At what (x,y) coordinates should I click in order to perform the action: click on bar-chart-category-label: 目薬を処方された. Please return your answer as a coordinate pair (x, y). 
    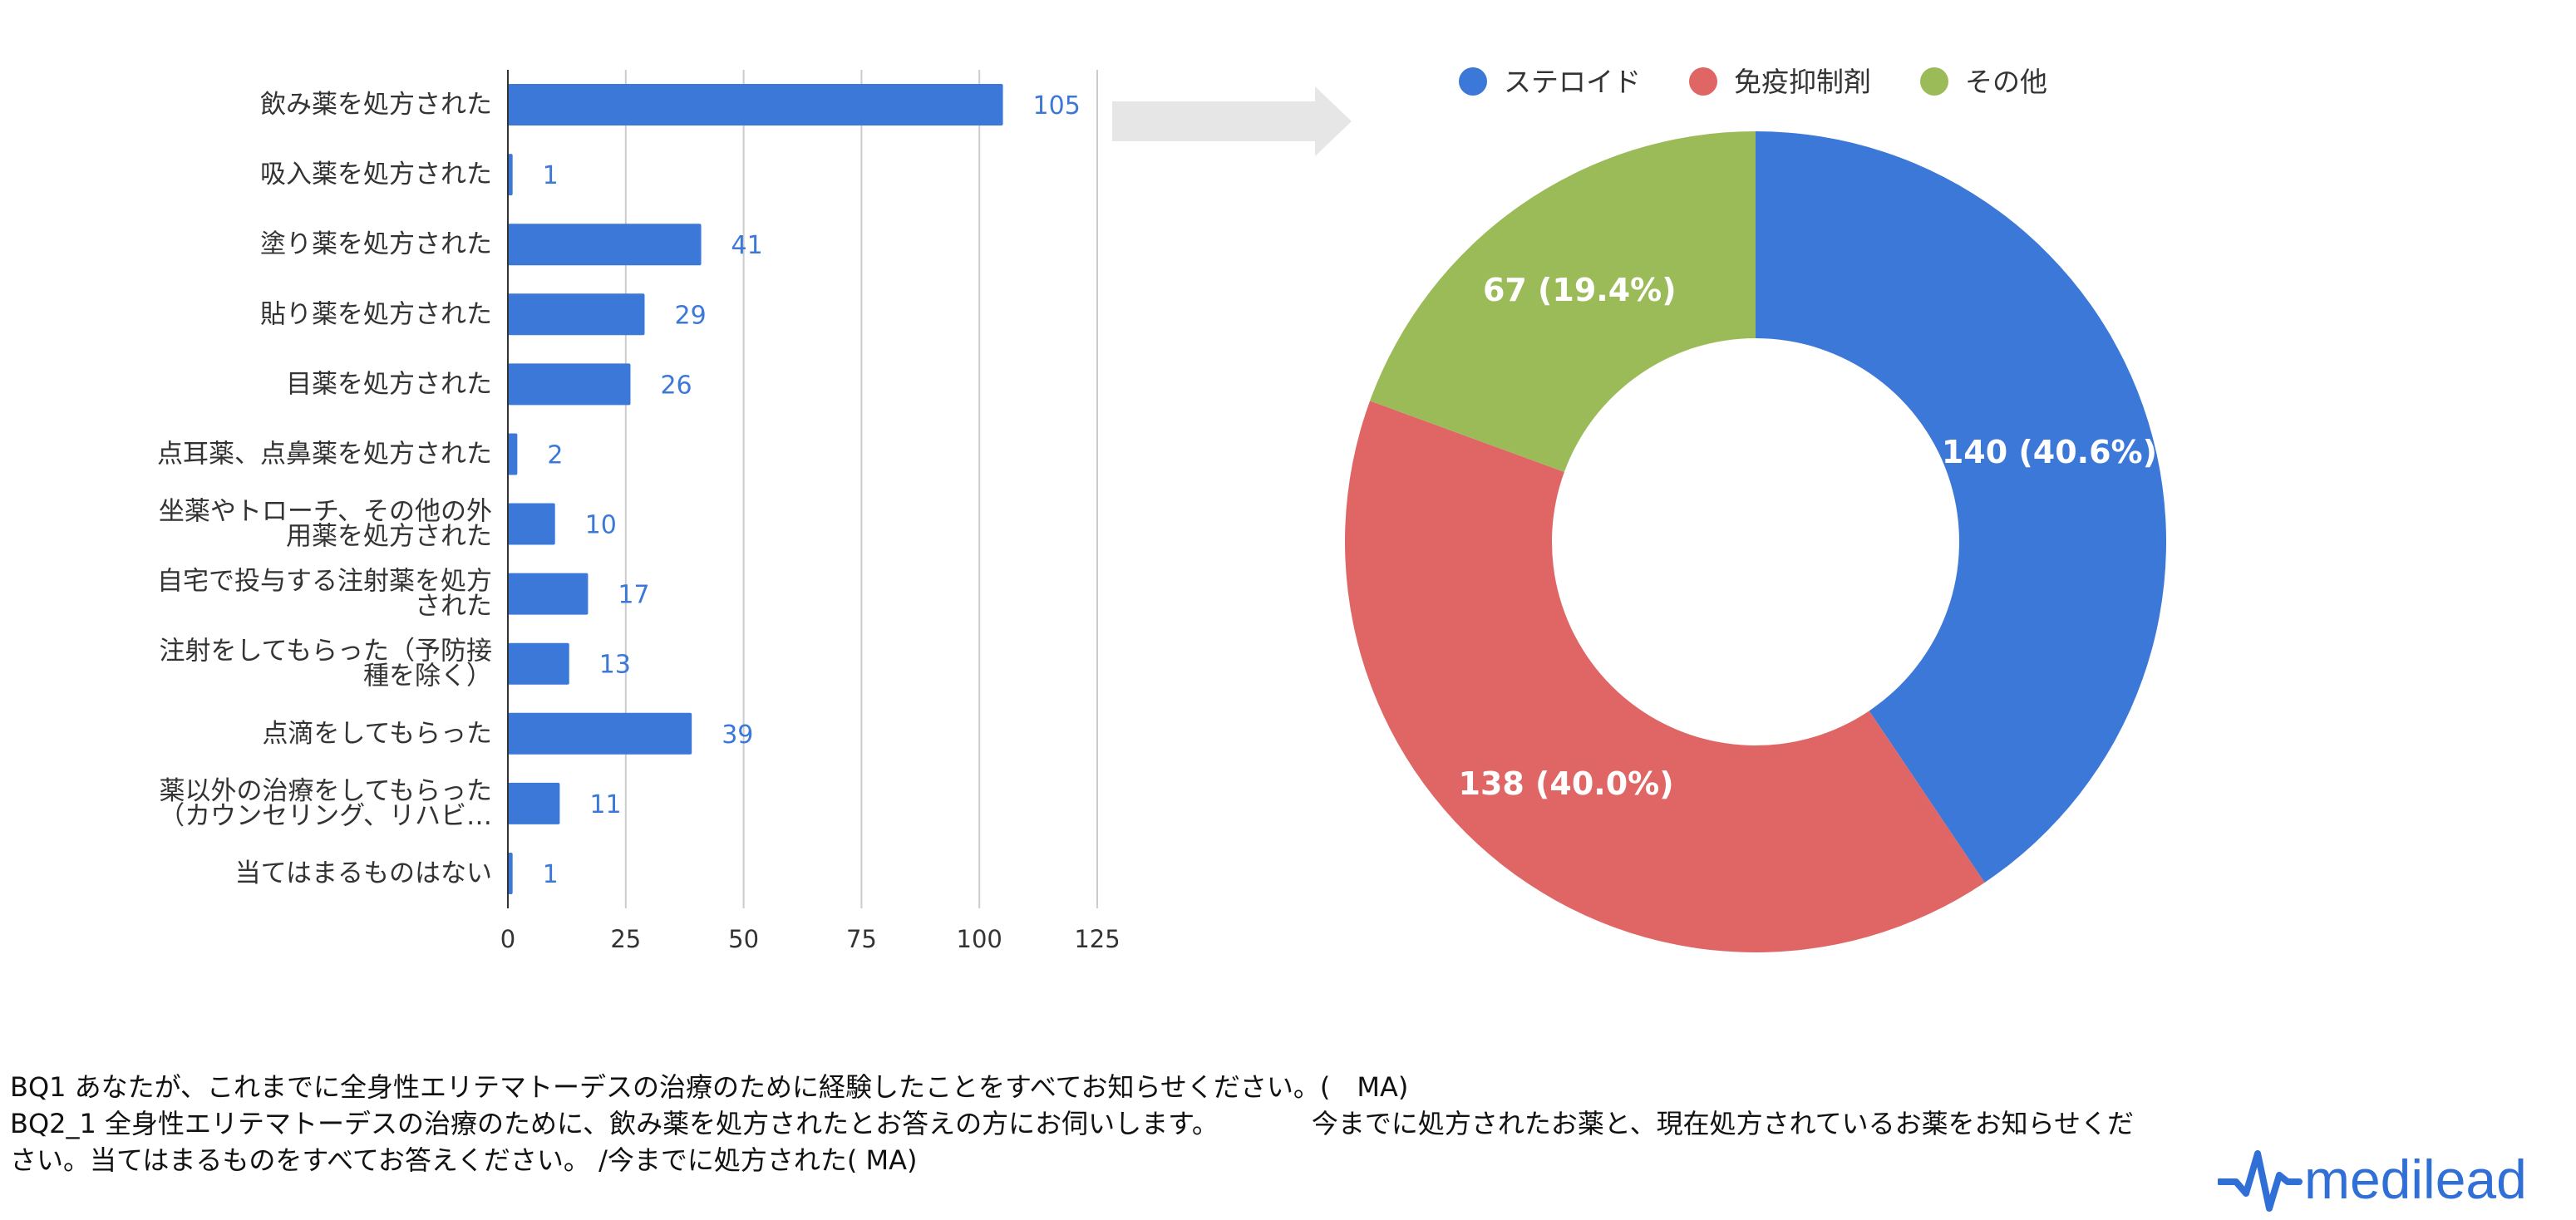
    Looking at the image, I should click on (389, 384).